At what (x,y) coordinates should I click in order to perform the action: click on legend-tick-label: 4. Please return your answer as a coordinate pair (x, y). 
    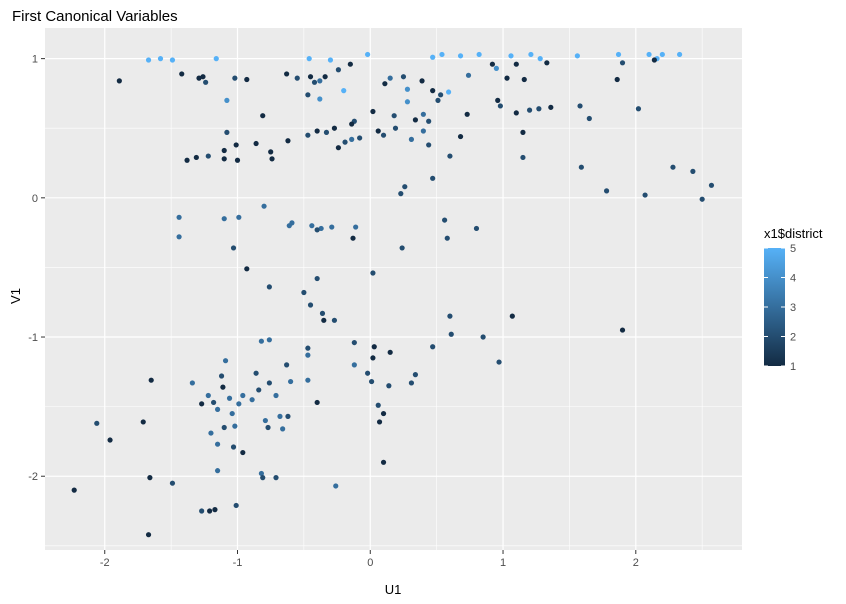
    Looking at the image, I should click on (793, 279).